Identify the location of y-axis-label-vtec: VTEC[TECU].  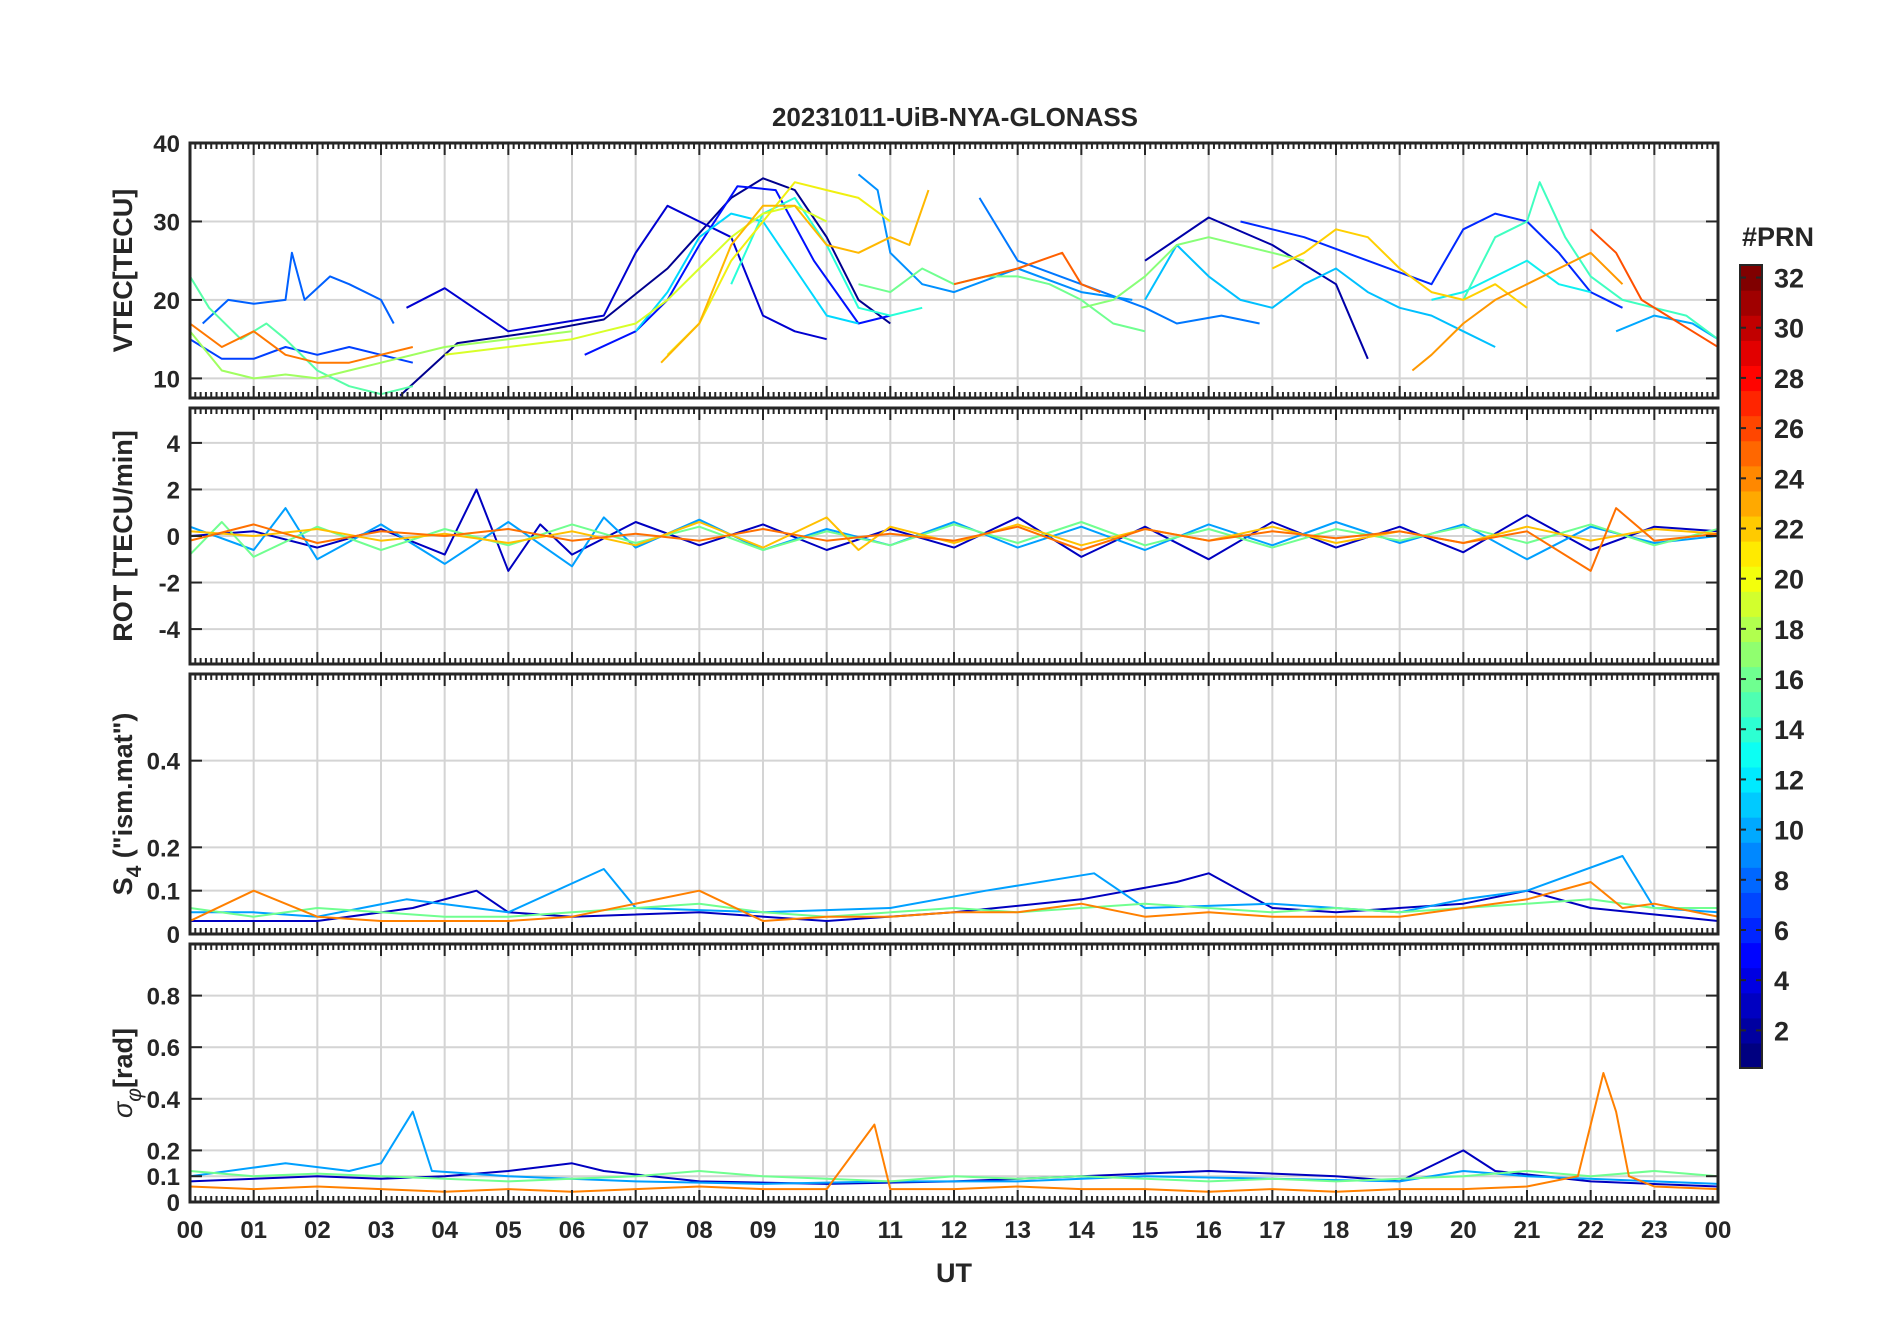
(123, 271).